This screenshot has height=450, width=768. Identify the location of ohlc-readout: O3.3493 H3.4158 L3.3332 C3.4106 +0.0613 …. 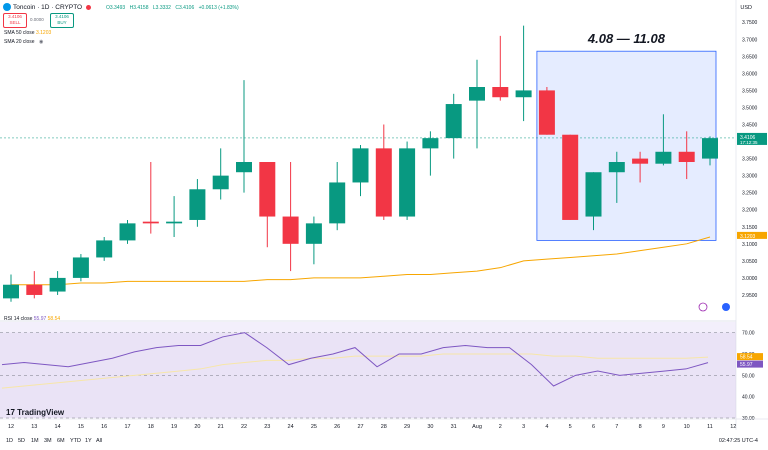
(174, 8).